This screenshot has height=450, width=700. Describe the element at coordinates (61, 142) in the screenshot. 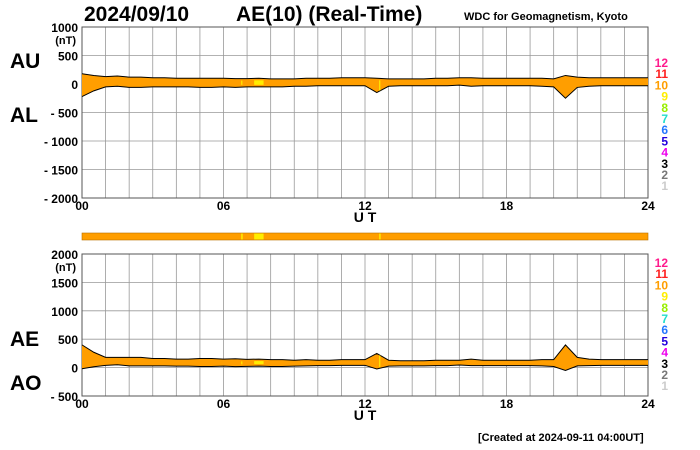

I see `y-tick-label: - 1000` at that location.